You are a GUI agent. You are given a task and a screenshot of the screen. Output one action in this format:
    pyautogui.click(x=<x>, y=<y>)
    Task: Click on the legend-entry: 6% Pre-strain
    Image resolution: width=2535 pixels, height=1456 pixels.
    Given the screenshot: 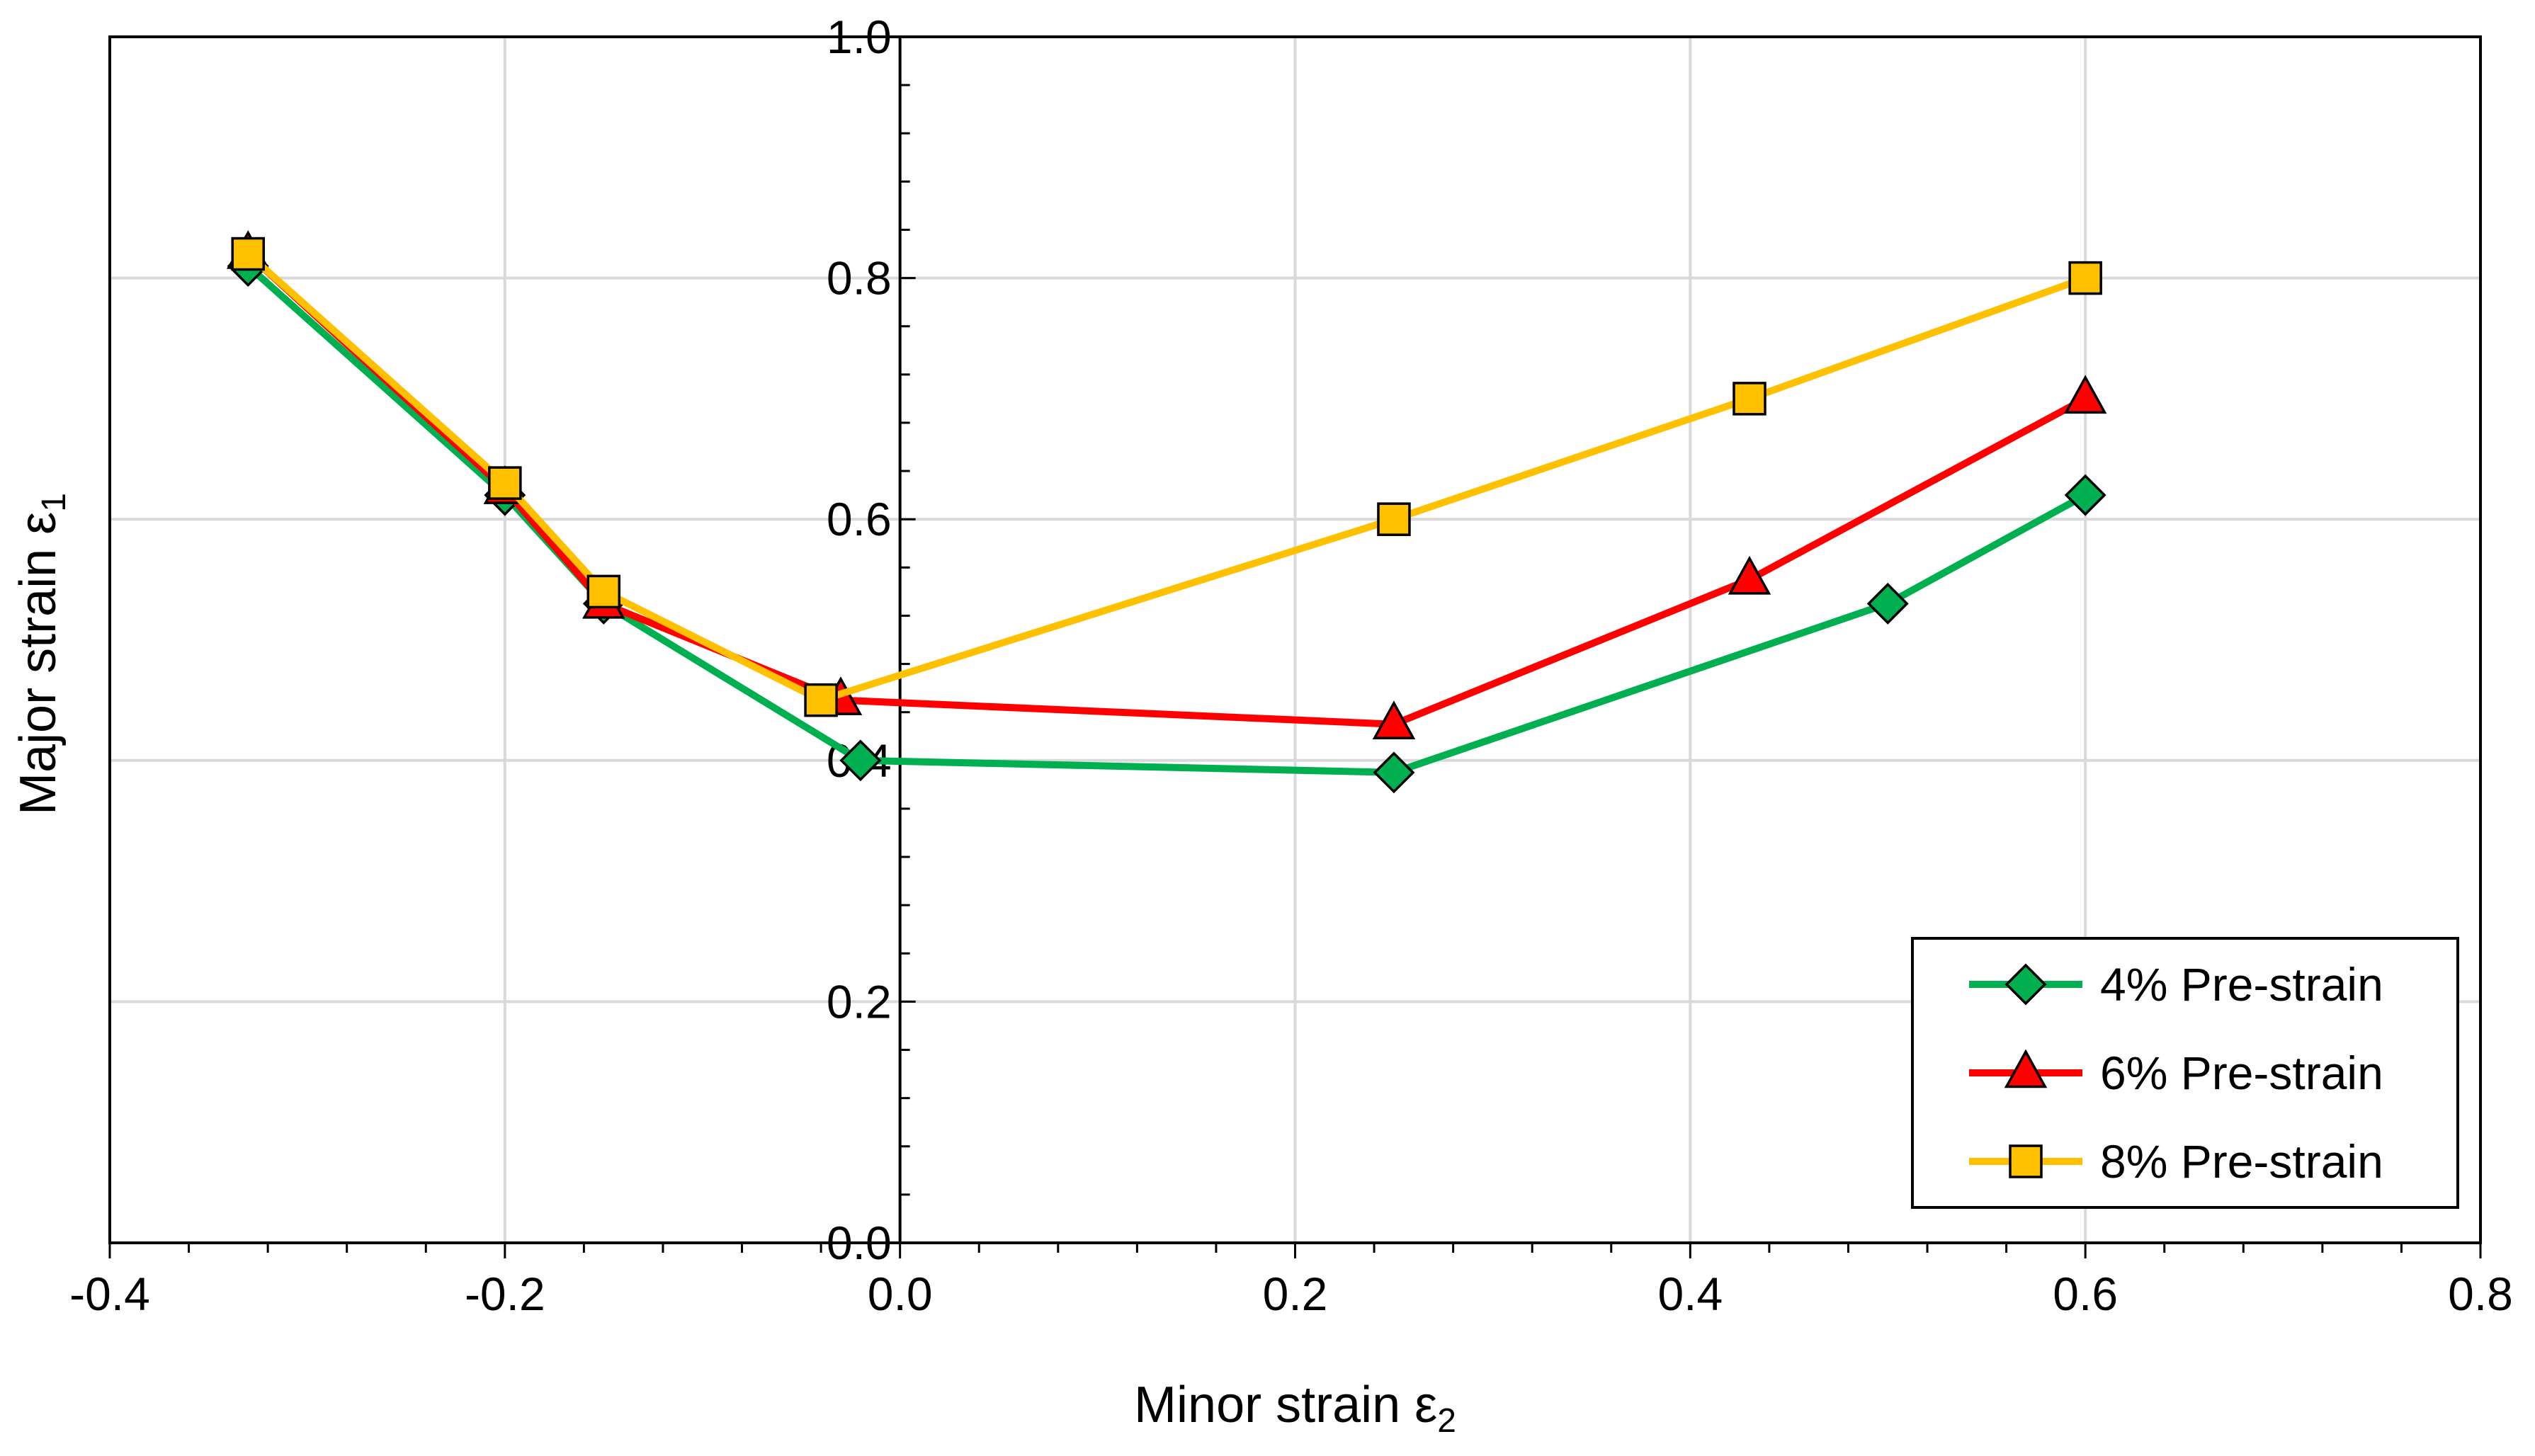 What is the action you would take?
    pyautogui.click(x=2176, y=1073)
    